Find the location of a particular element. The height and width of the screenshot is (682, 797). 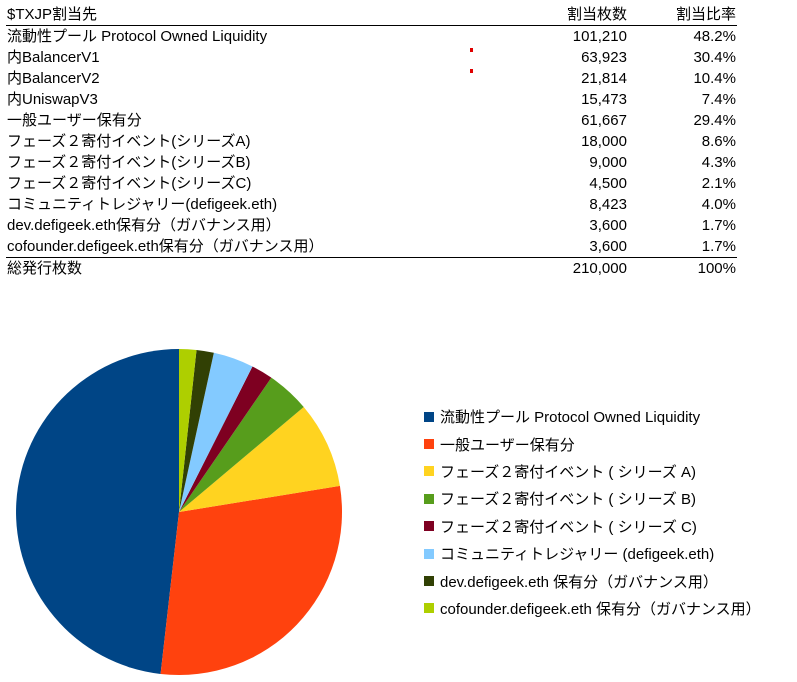

row-ratio: 8.6% is located at coordinates (718, 141).